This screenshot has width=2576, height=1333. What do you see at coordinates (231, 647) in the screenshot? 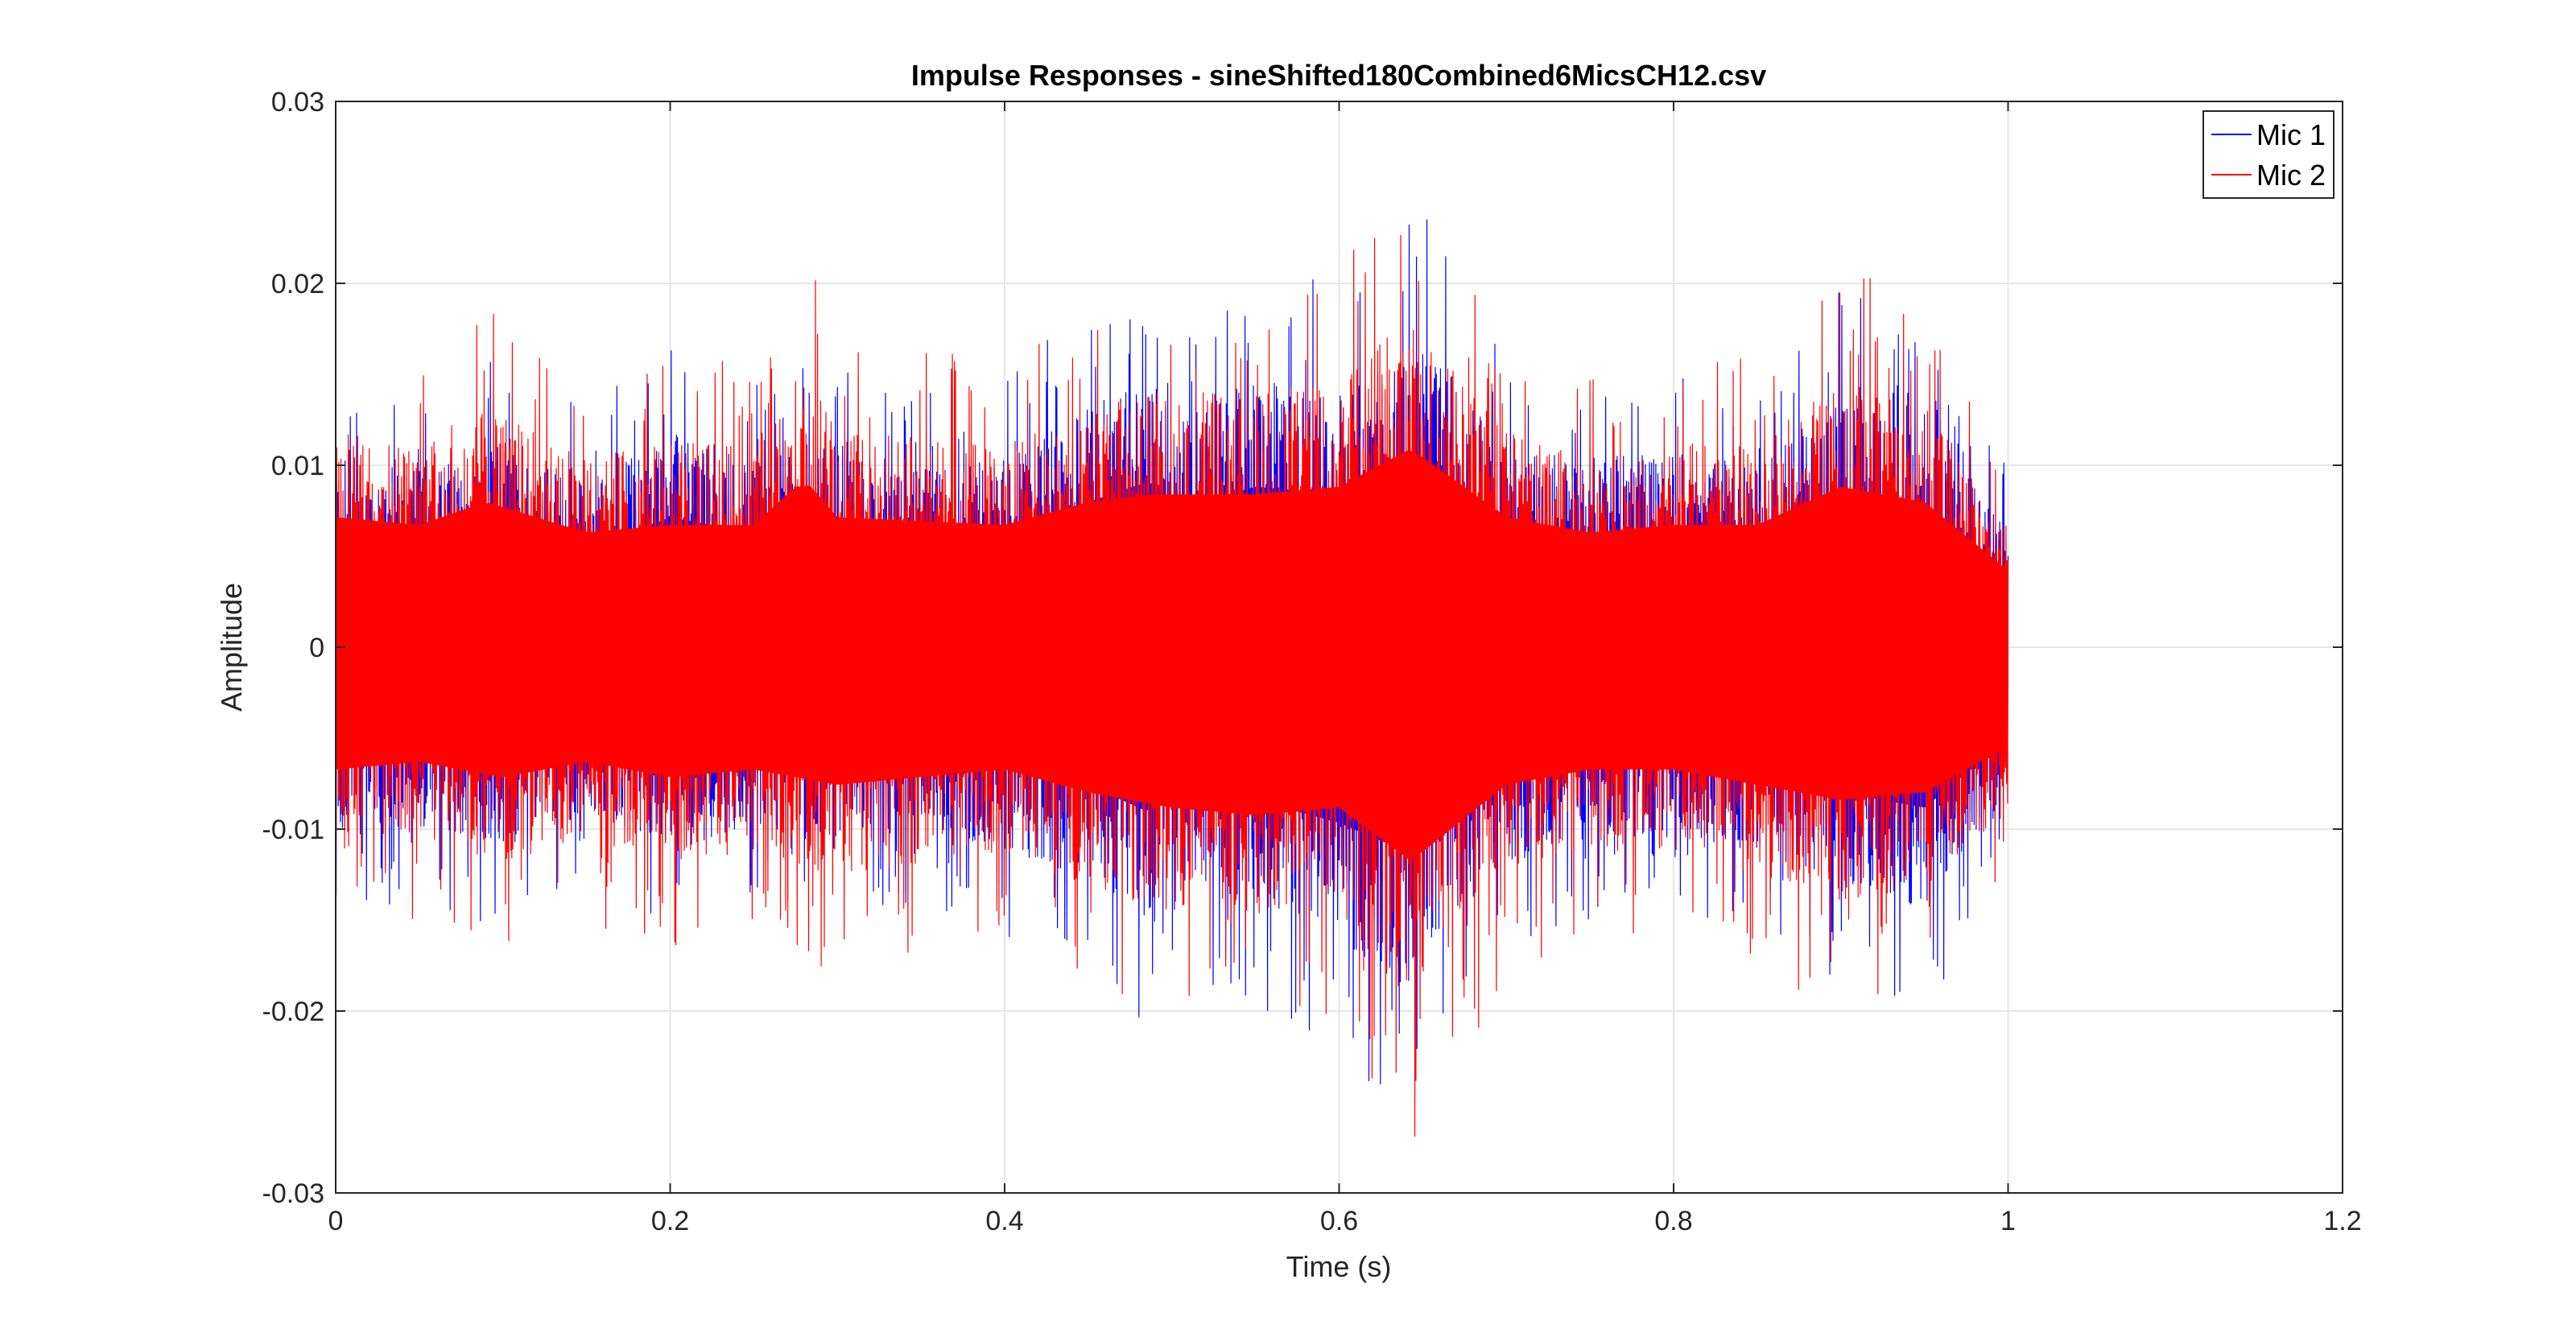
I see `y-axis-label: Amplitude` at bounding box center [231, 647].